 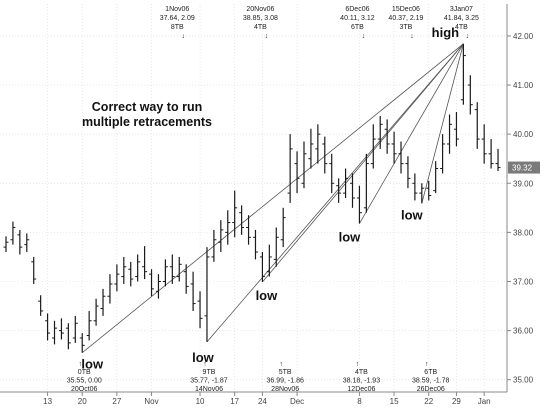 I want to click on annotation-line: 36.99, -1.86, so click(x=285, y=381).